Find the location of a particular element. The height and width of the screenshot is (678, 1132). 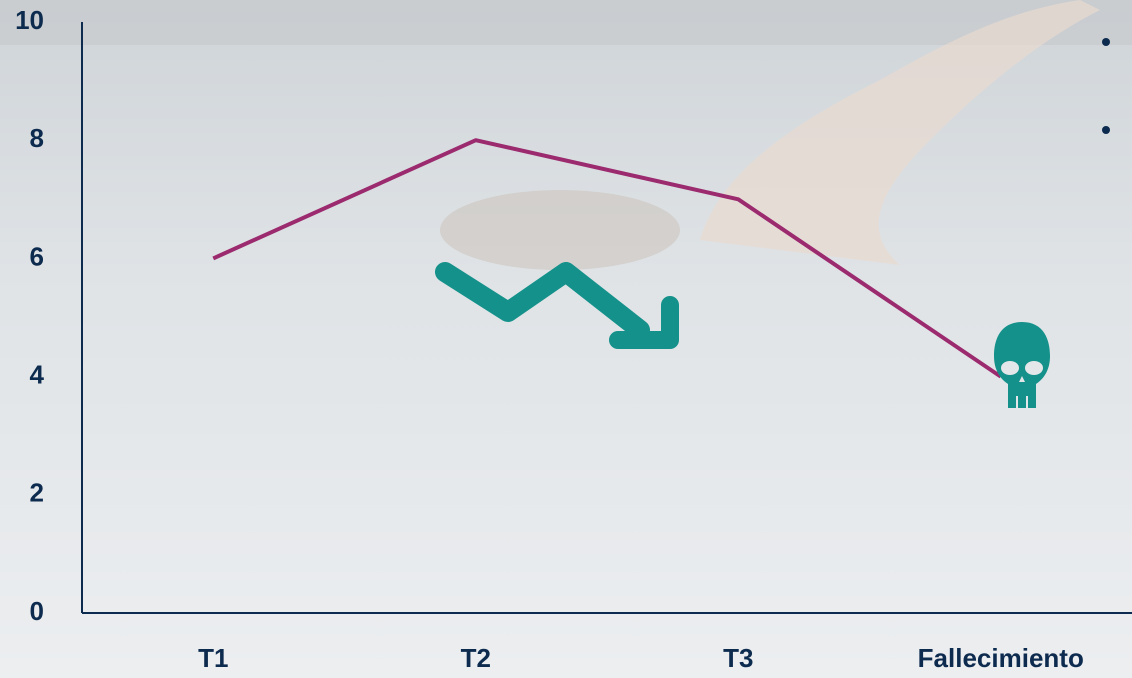

background-band is located at coordinates (566, 22).